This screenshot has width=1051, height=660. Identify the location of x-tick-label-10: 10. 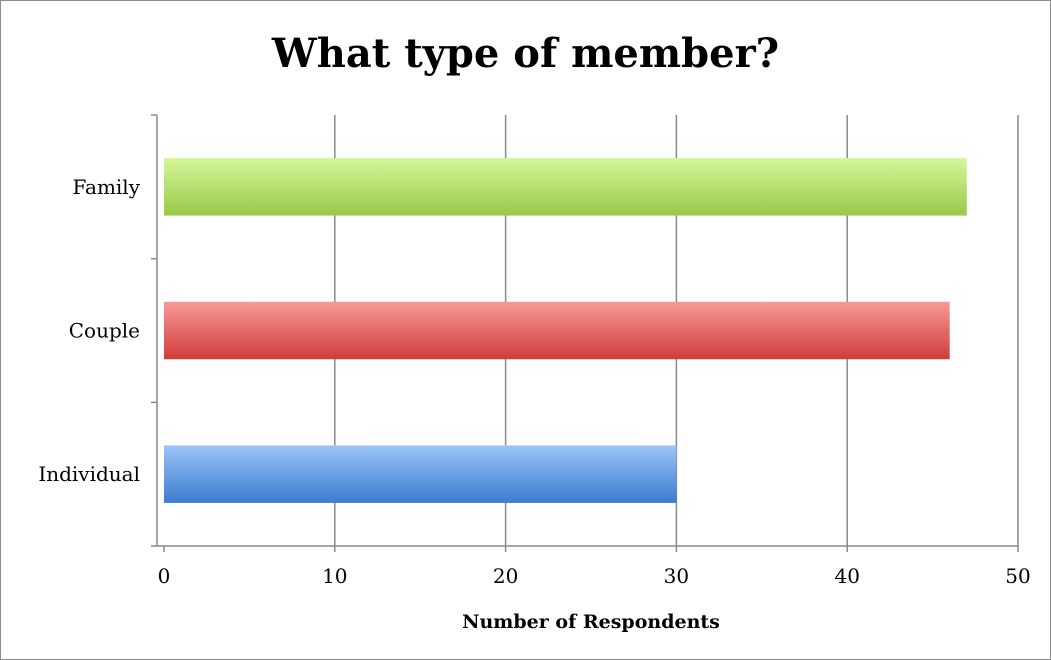
(334, 576).